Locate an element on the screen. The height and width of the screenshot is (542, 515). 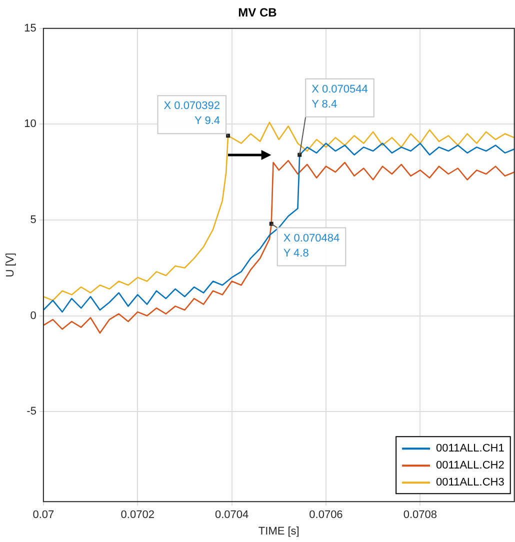
x-axis-title: TIME [s] is located at coordinates (279, 531).